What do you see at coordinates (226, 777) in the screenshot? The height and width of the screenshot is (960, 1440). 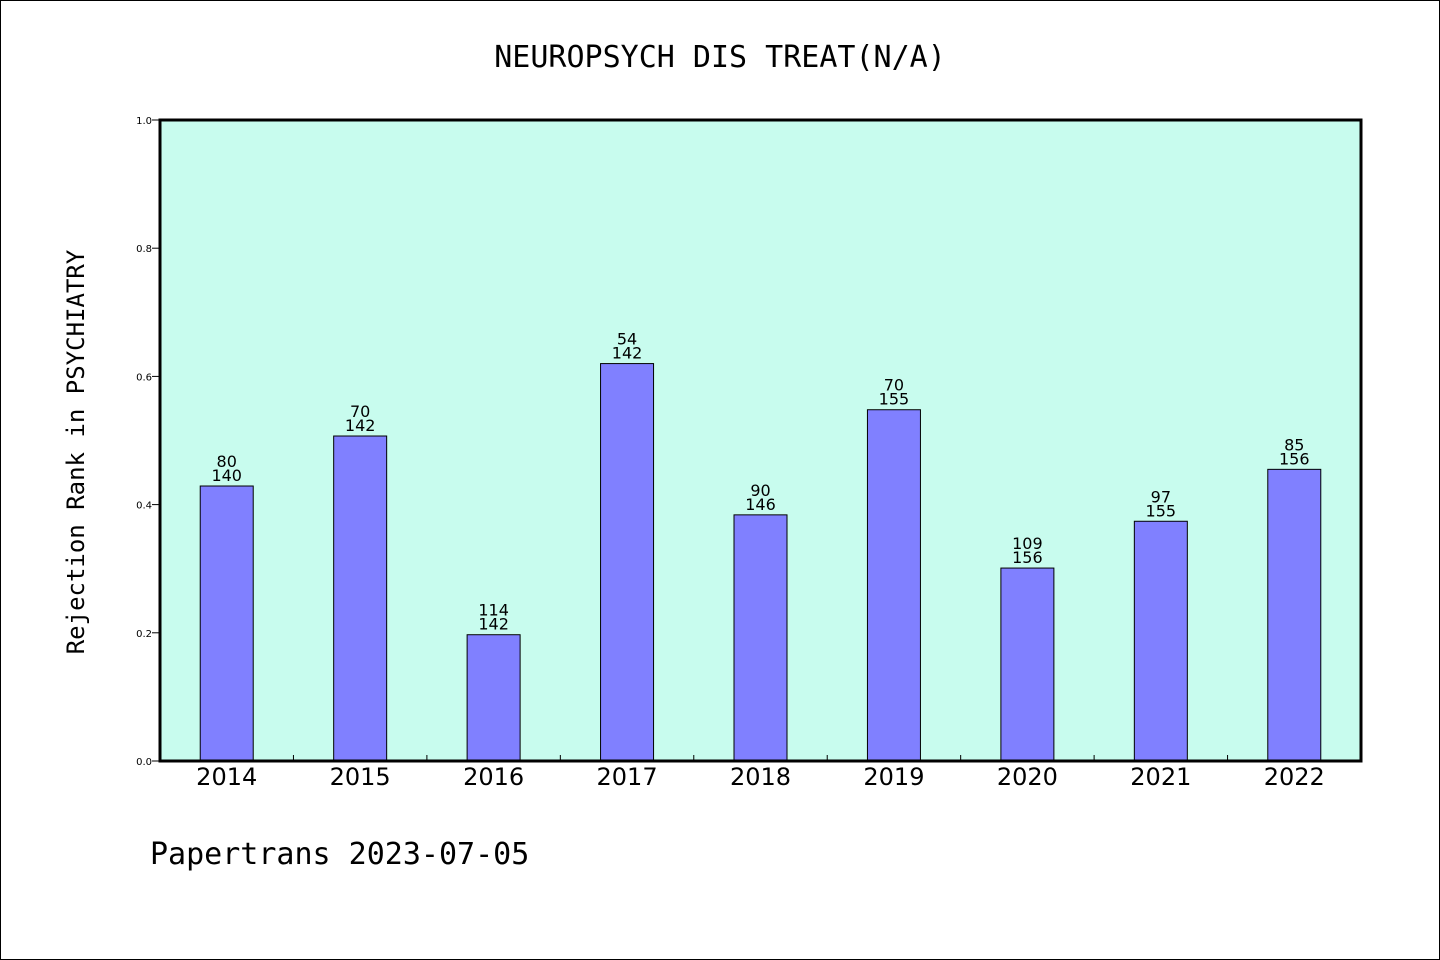 I see `x-tick-label: 2014` at bounding box center [226, 777].